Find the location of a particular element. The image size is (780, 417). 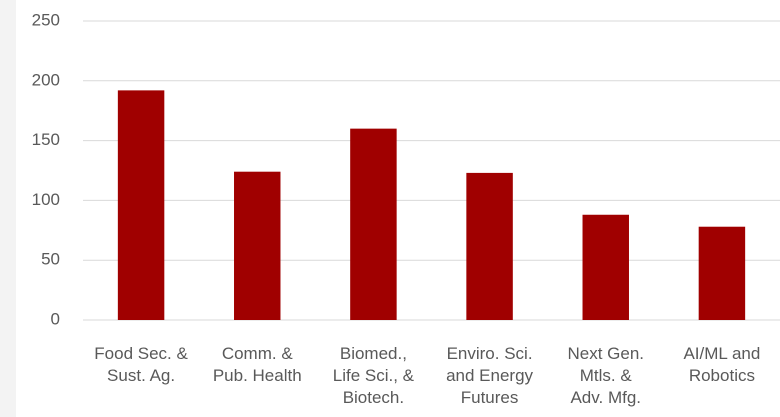

x-tick-label: Food Sec. & Sust. Ag. is located at coordinates (141, 364).